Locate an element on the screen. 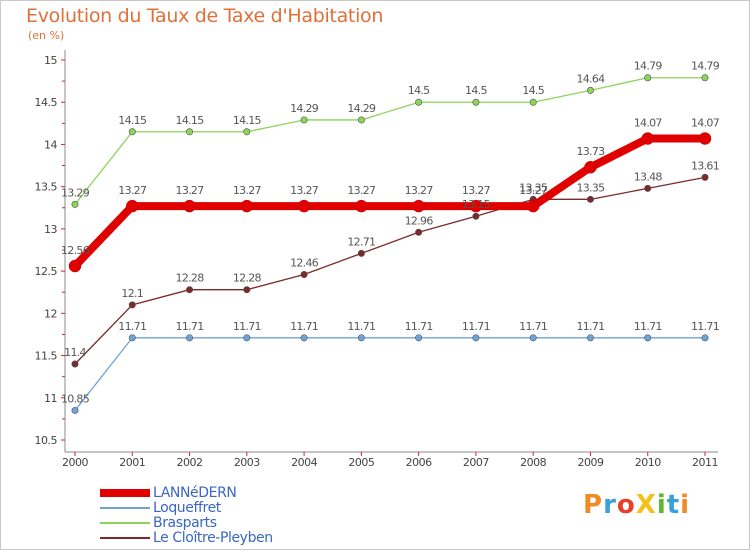 This screenshot has height=550, width=750. x-tick-label: 2008 is located at coordinates (533, 462).